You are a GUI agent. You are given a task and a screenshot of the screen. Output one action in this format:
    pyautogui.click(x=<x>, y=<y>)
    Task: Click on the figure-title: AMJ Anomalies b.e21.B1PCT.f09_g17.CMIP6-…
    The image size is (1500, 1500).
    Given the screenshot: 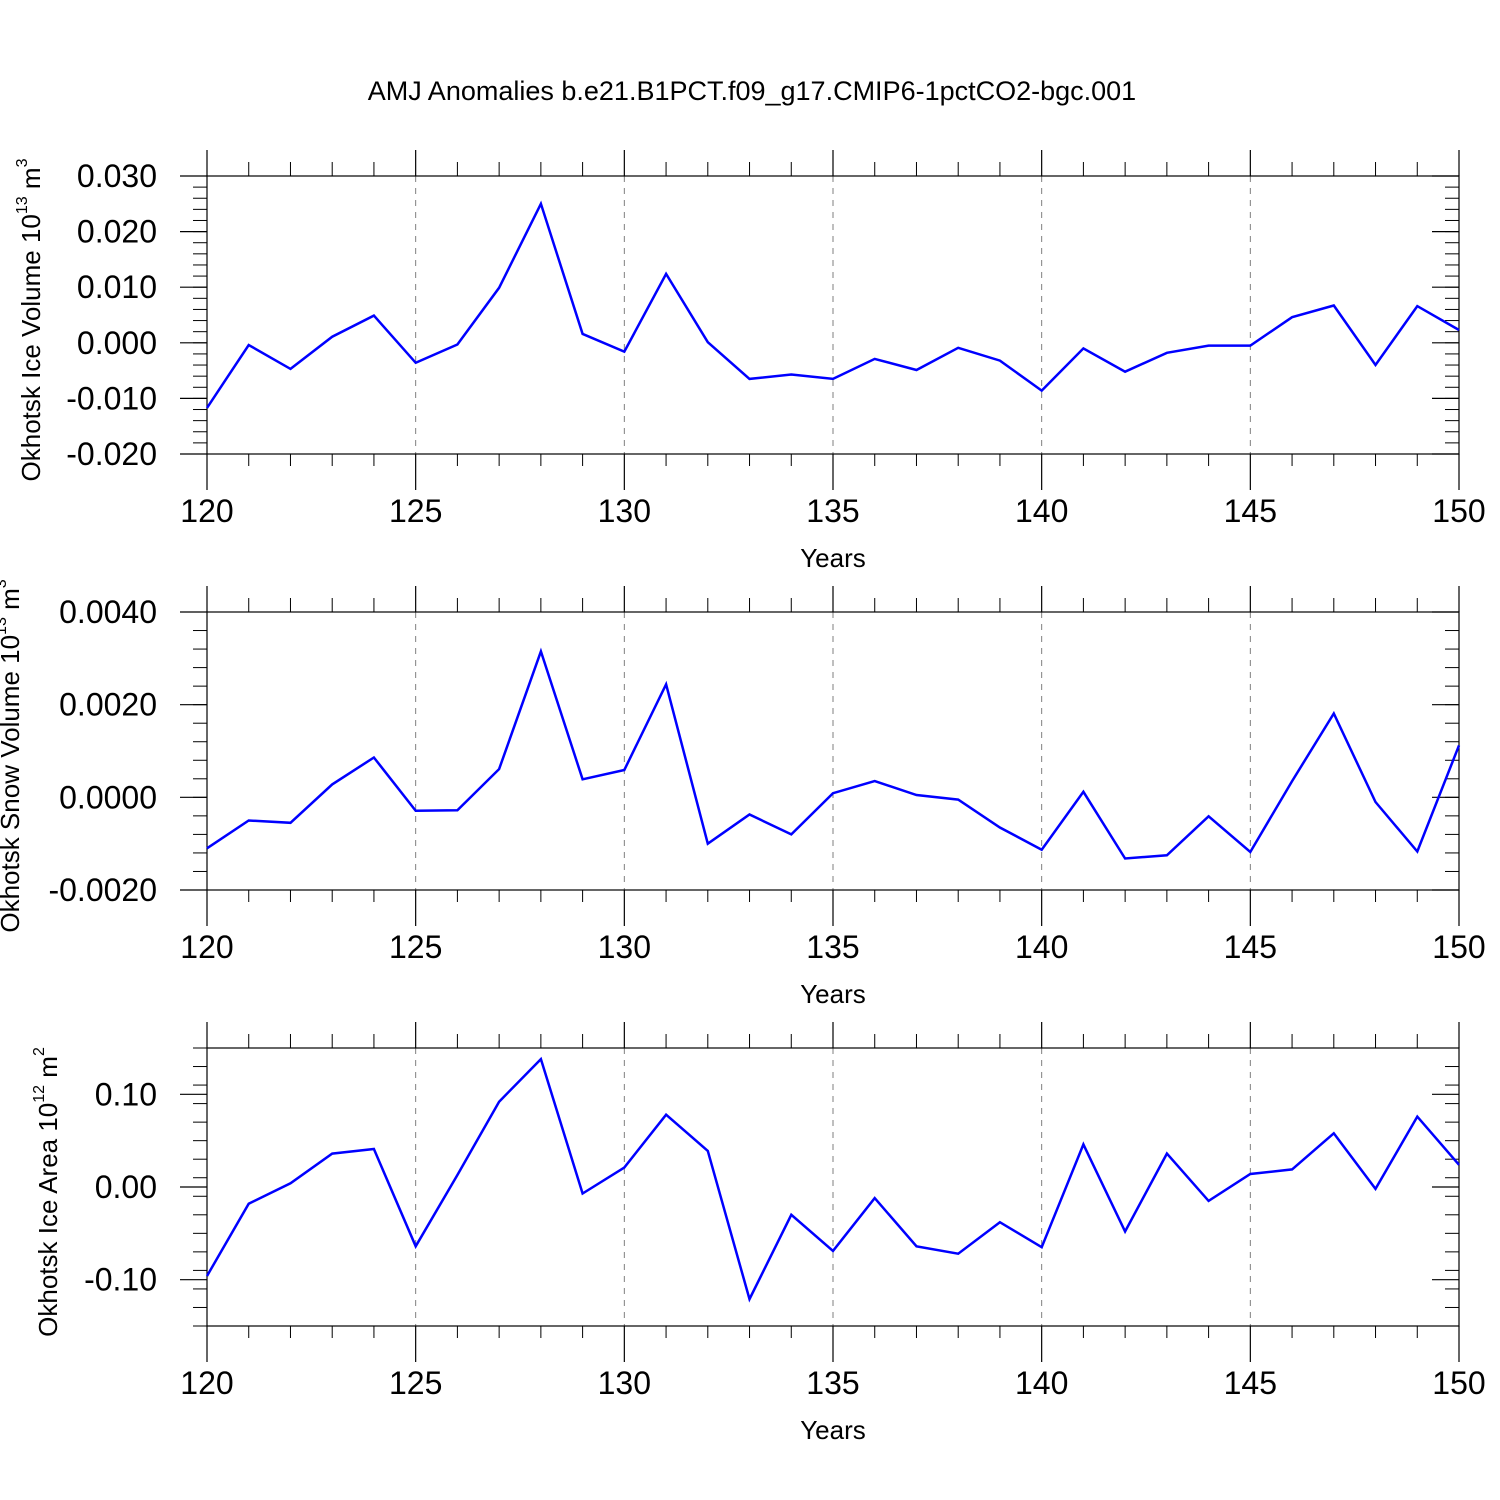 What is the action you would take?
    pyautogui.click(x=752, y=91)
    